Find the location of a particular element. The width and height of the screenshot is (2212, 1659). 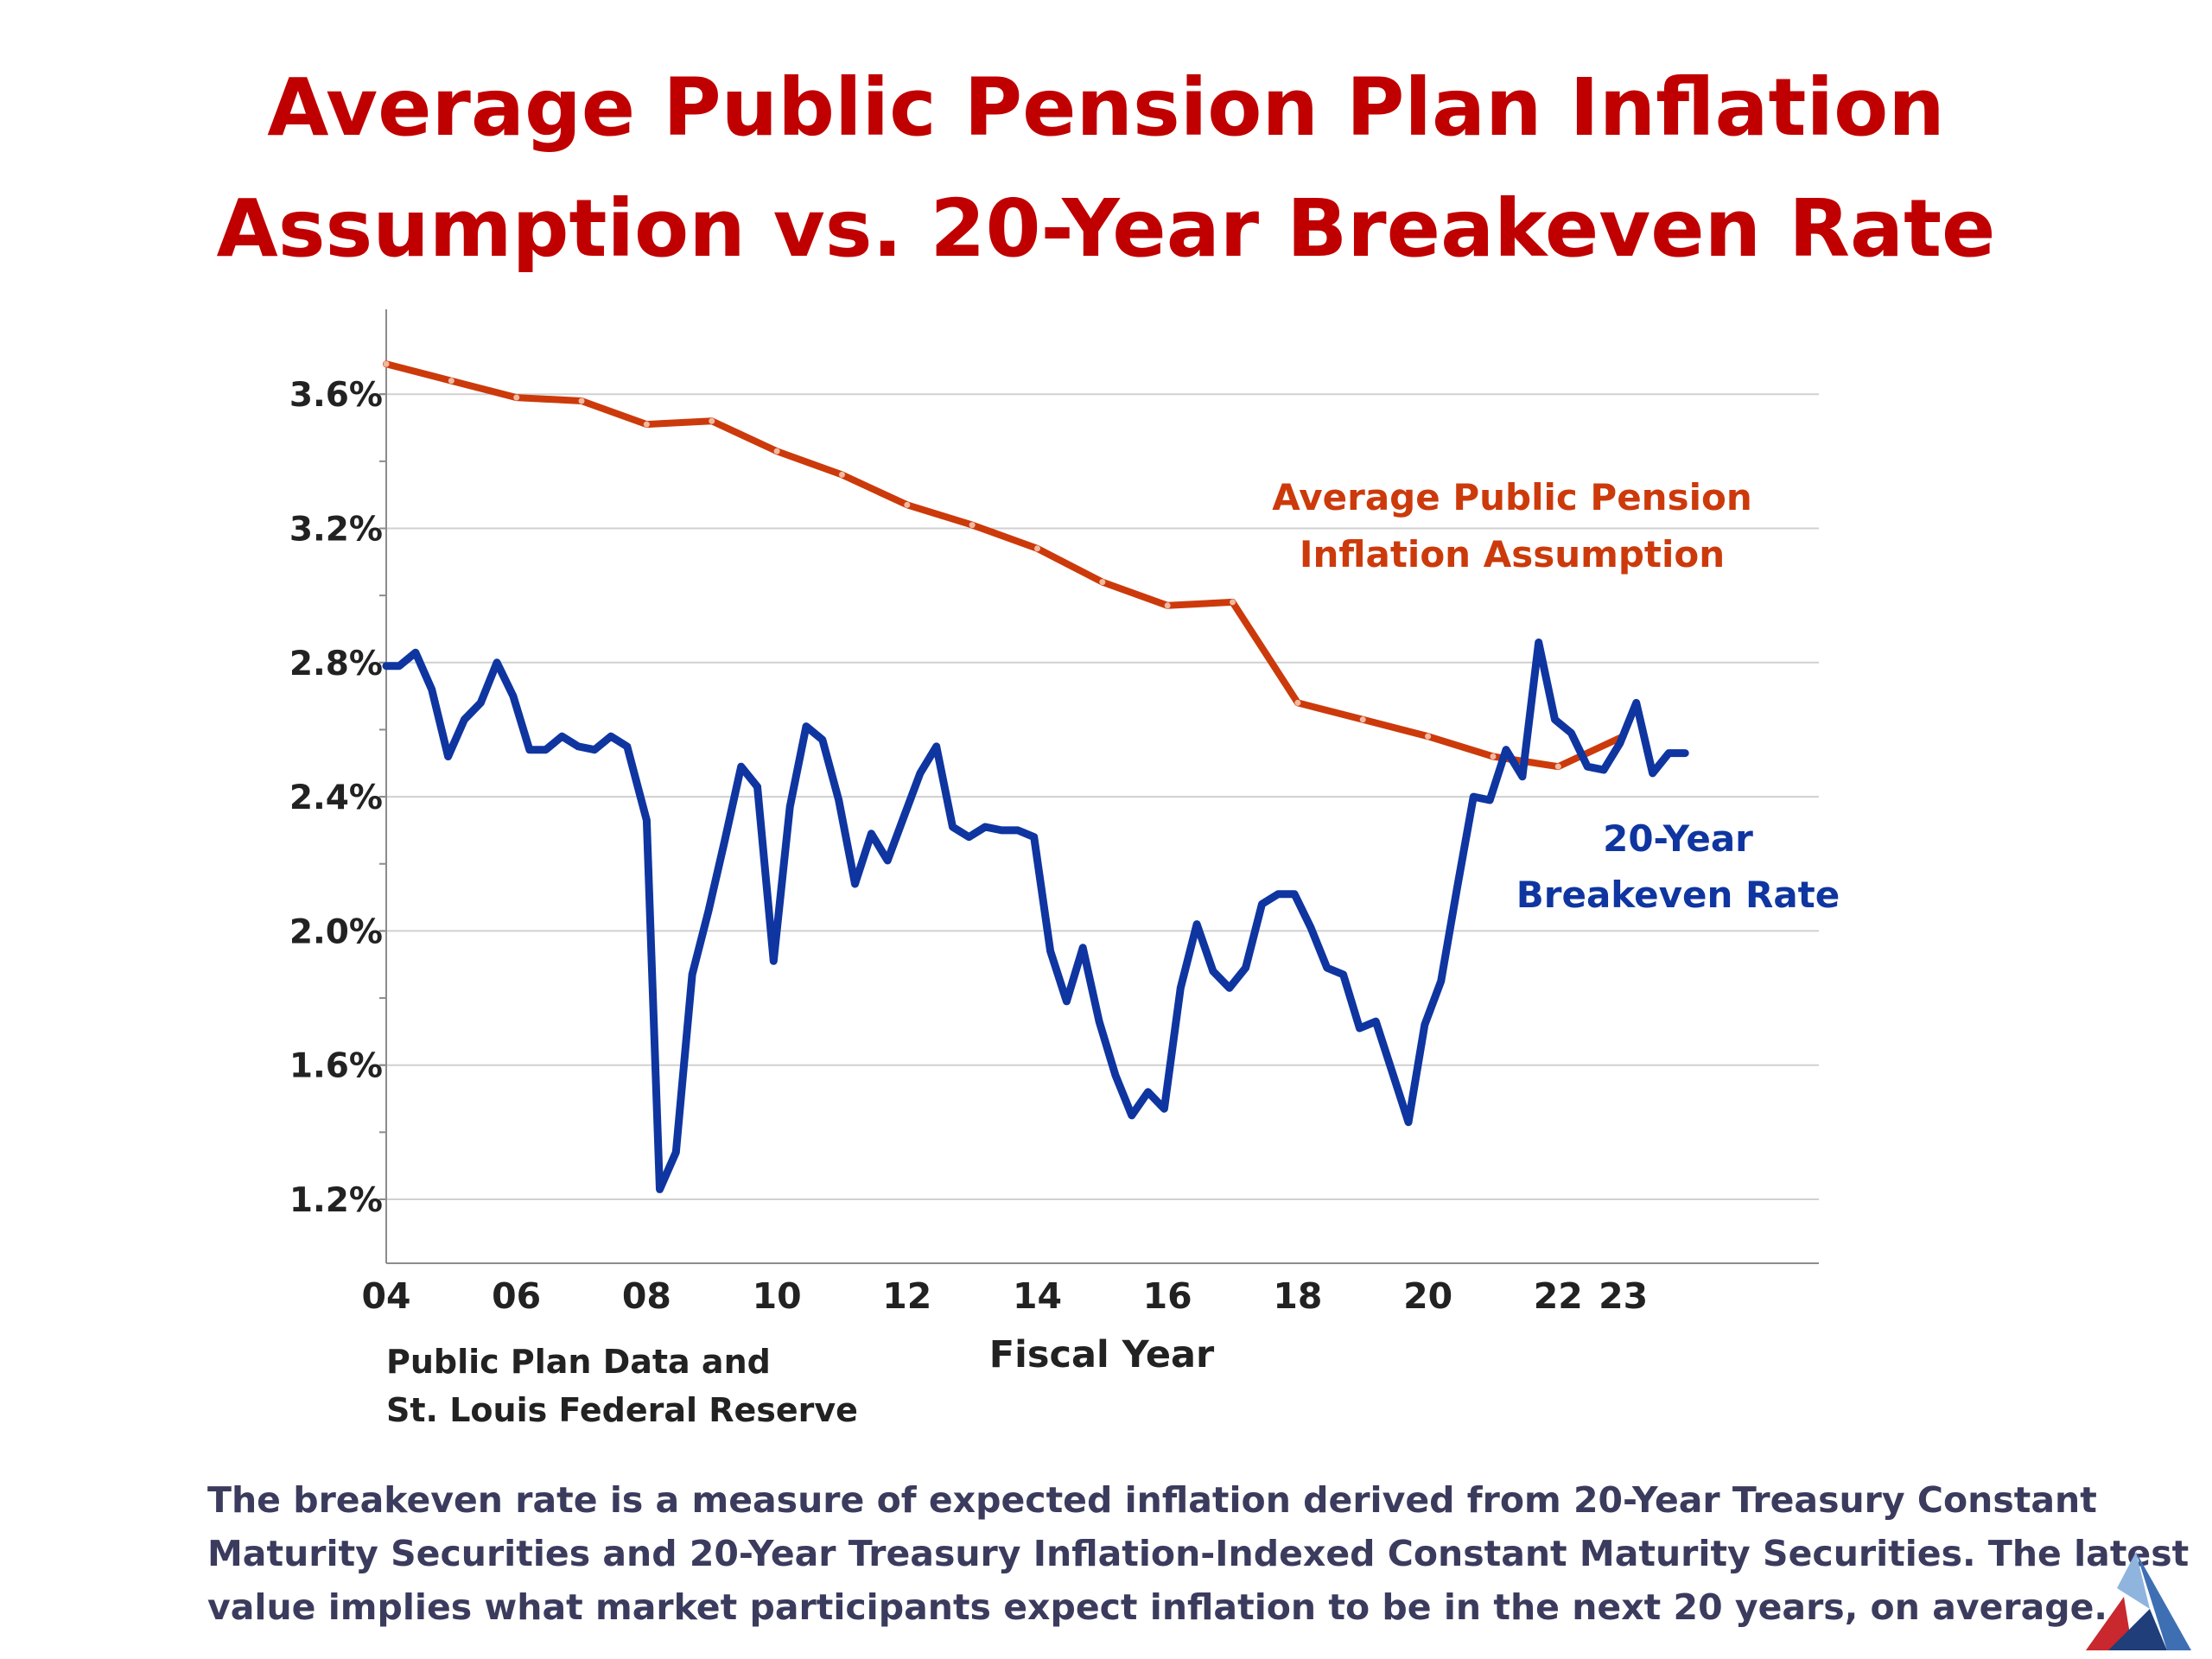

chart-title-line-2: Assumption vs. 20-Year Breakeven Rate is located at coordinates (1106, 229).